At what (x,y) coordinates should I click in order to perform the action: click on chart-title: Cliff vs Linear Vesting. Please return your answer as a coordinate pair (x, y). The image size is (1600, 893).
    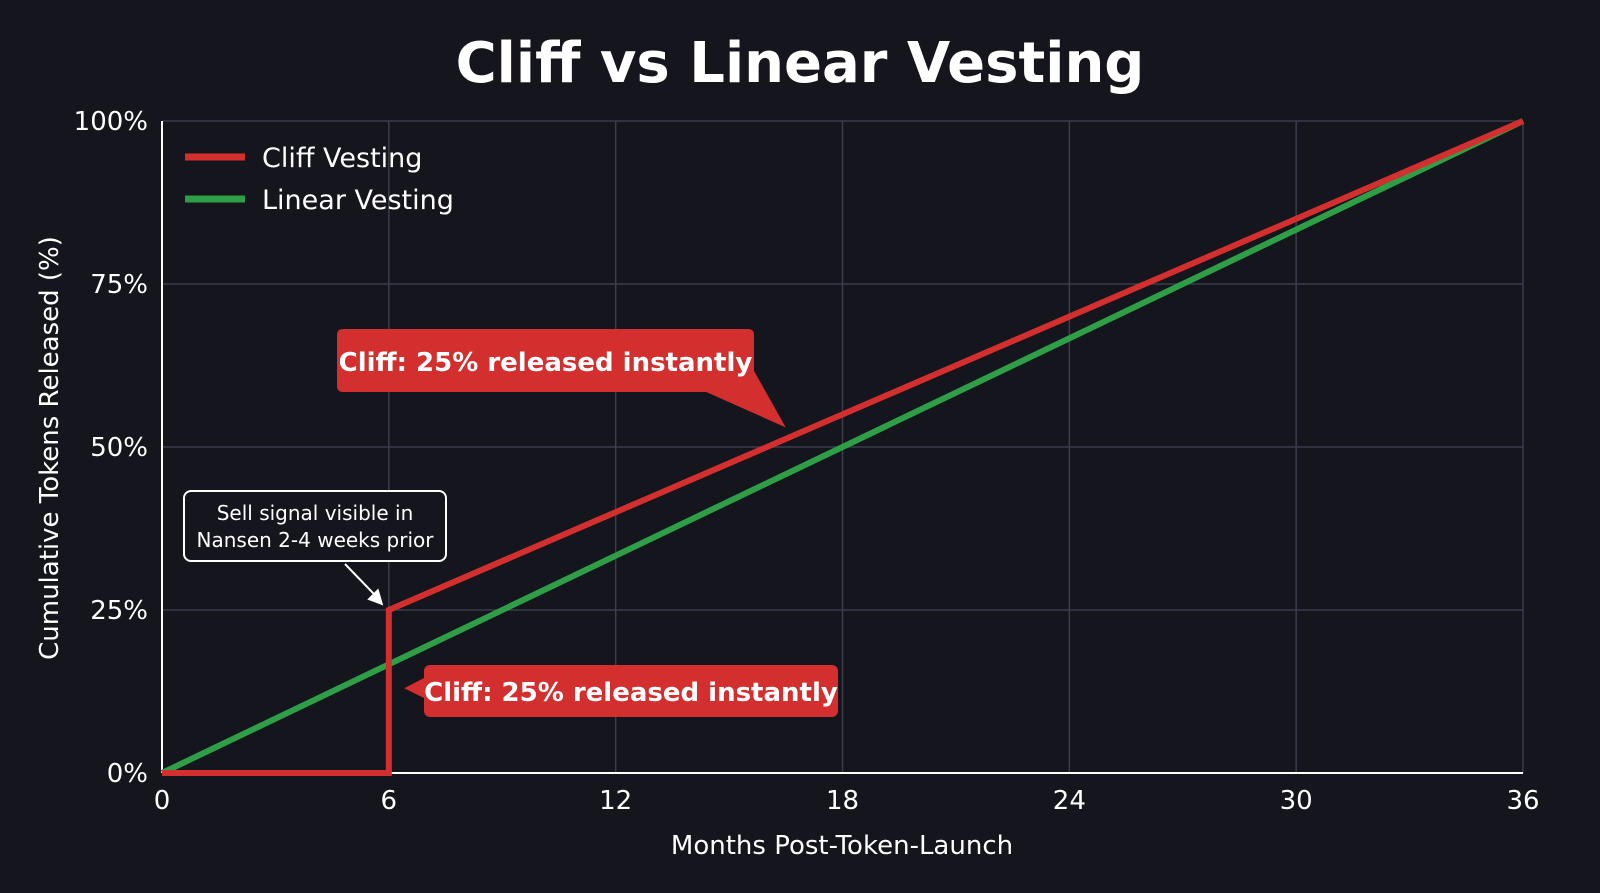
    Looking at the image, I should click on (800, 63).